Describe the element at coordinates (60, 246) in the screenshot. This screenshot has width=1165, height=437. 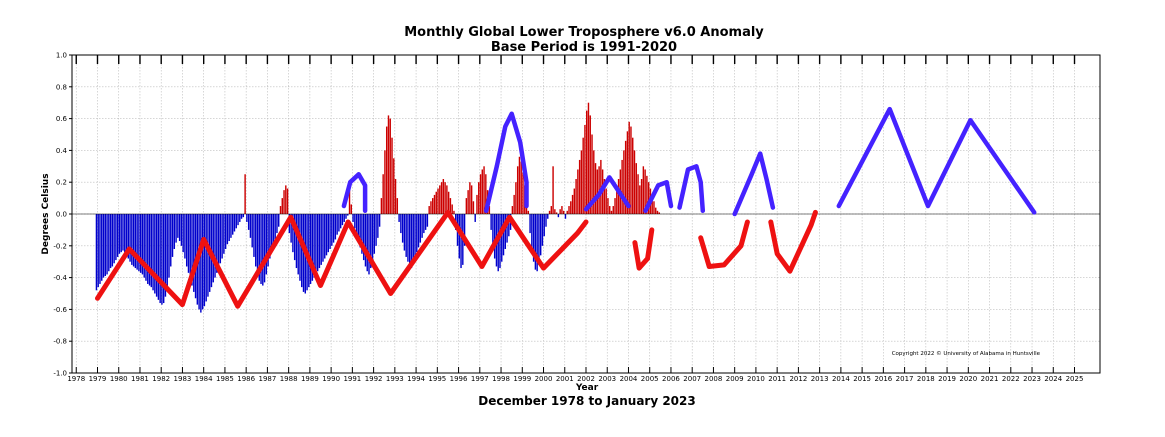
I see `y-tick-label: -0.2` at that location.